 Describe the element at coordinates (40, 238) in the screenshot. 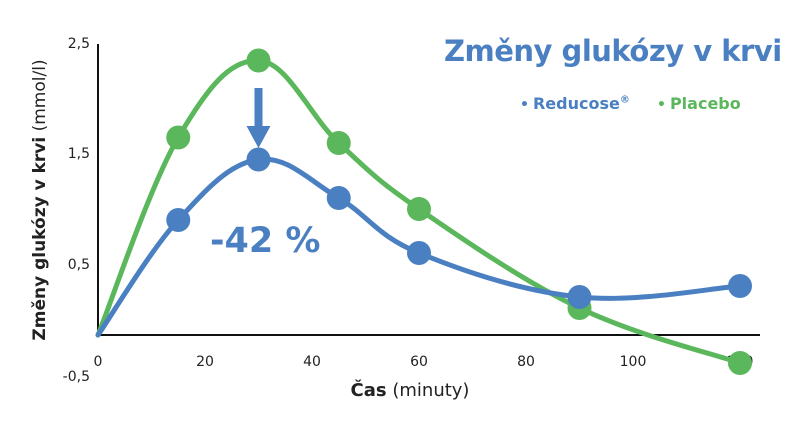

I see `y-axis-label-bold: Změny glukózy v krvi` at that location.